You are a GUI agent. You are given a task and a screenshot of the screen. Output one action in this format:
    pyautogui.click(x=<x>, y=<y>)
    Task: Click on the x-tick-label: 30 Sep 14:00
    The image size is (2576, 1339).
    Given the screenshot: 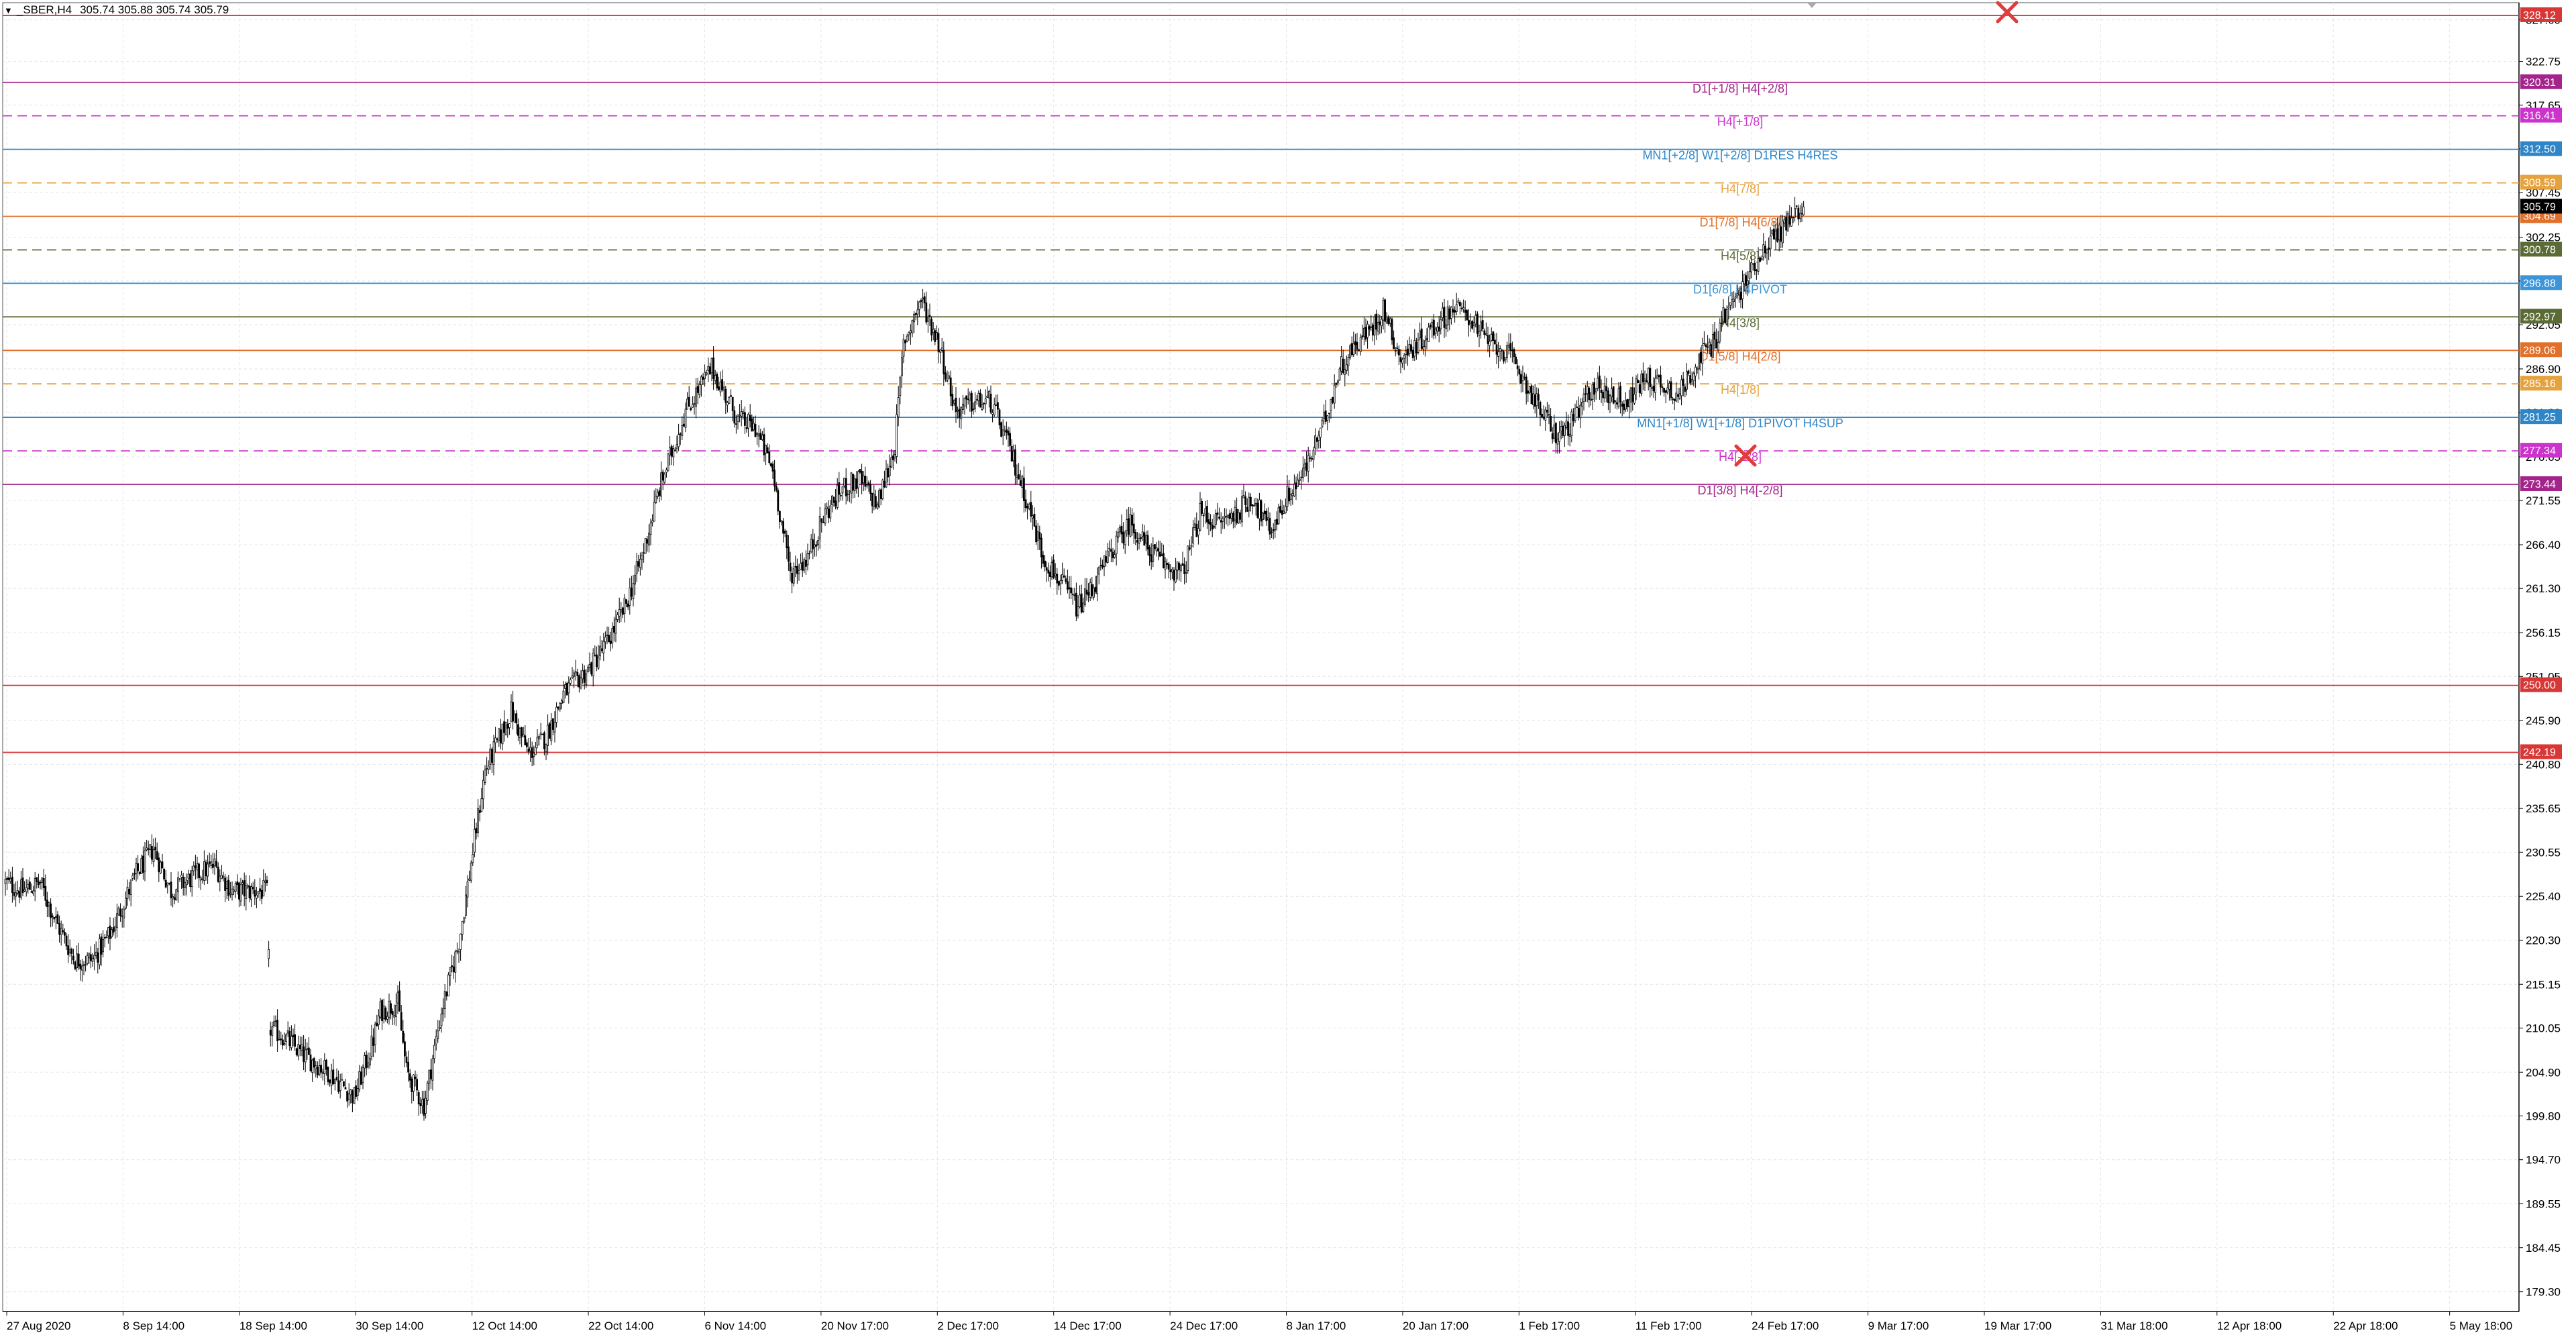 What is the action you would take?
    pyautogui.click(x=389, y=1326)
    